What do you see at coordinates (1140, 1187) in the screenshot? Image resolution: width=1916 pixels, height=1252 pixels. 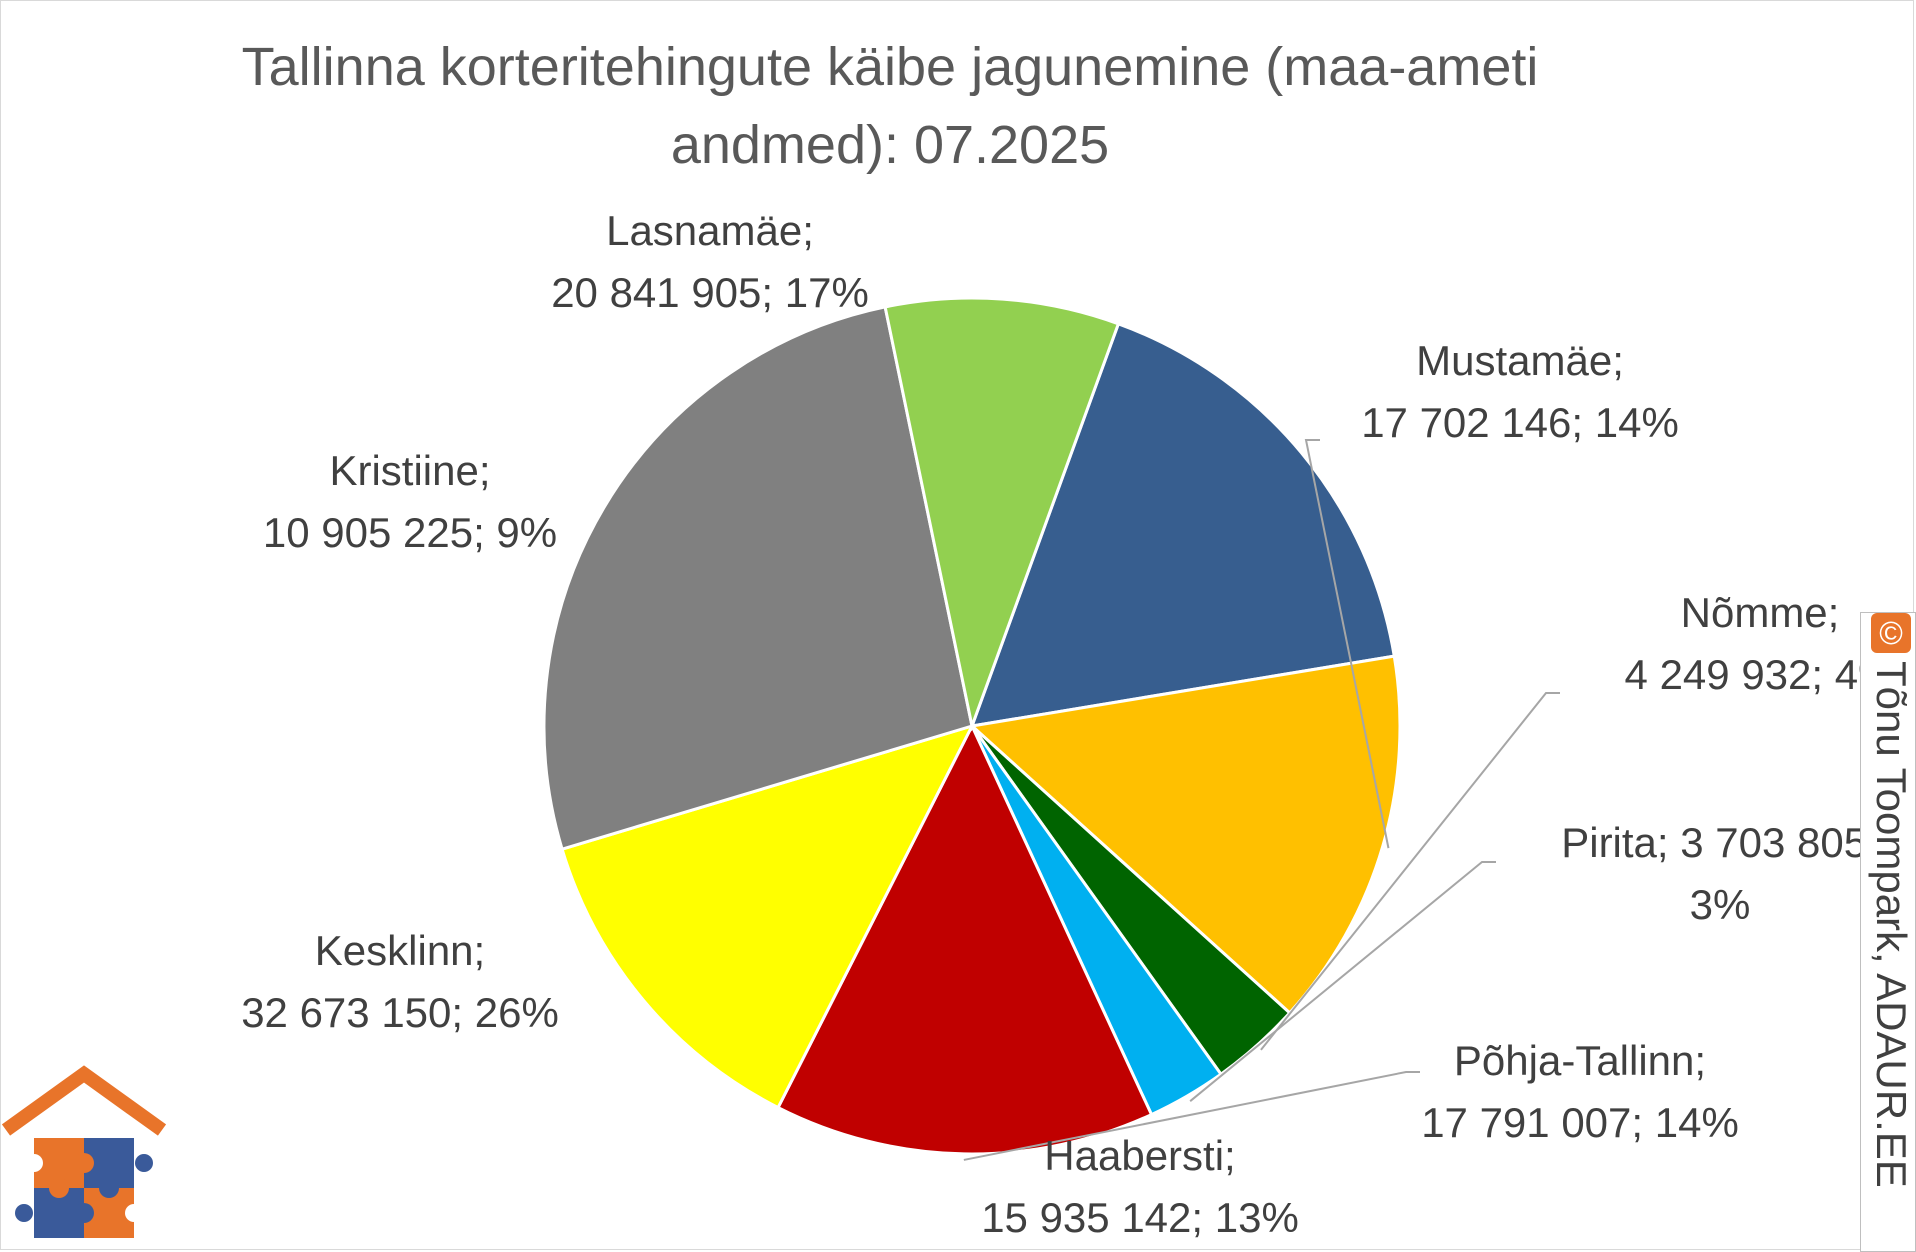 I see `slice-label-haabersti: Haabersti; 15 935 142; 13%` at bounding box center [1140, 1187].